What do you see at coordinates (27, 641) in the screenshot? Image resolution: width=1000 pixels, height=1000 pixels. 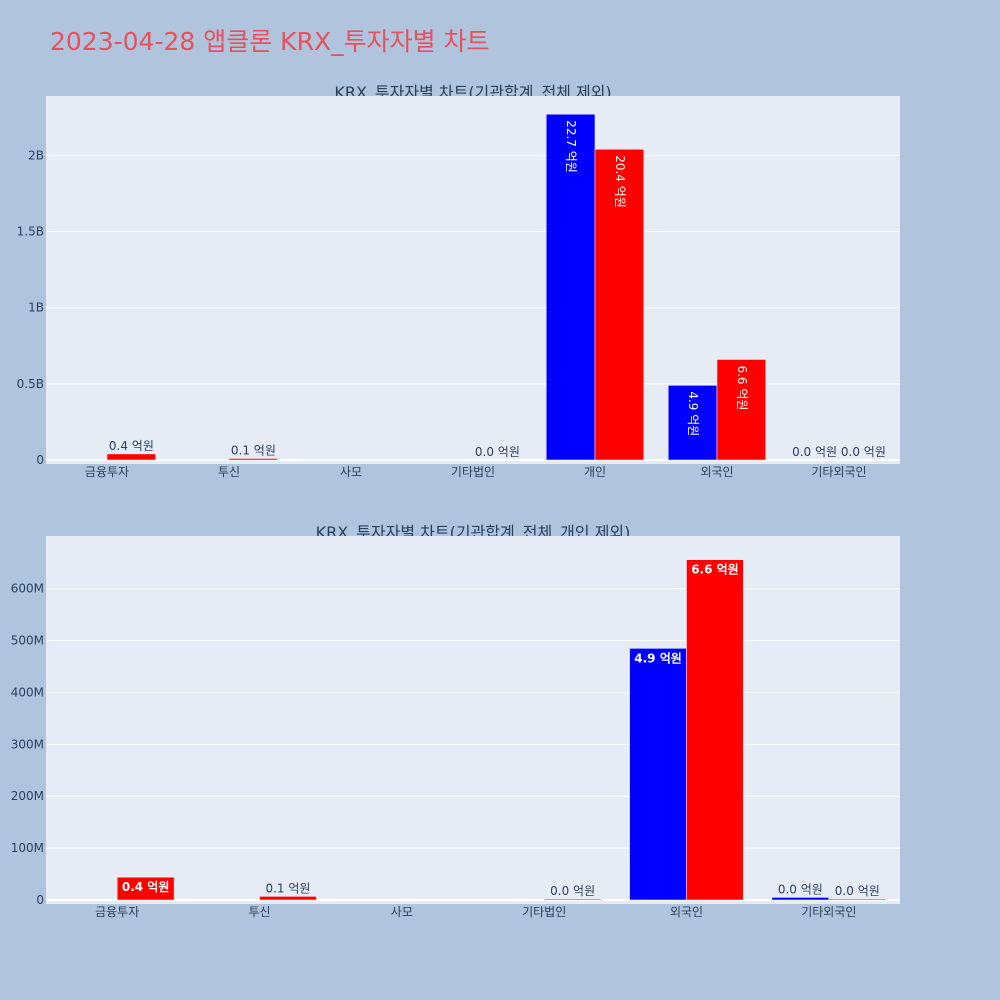 I see `y-tick-label: 500M` at bounding box center [27, 641].